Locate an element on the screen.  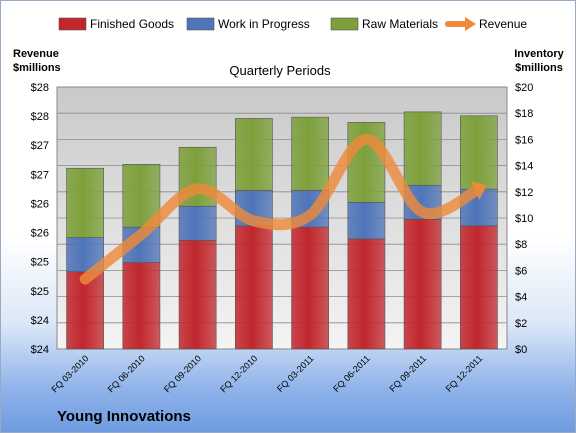
legend-arrow-icon is located at coordinates (470, 24).